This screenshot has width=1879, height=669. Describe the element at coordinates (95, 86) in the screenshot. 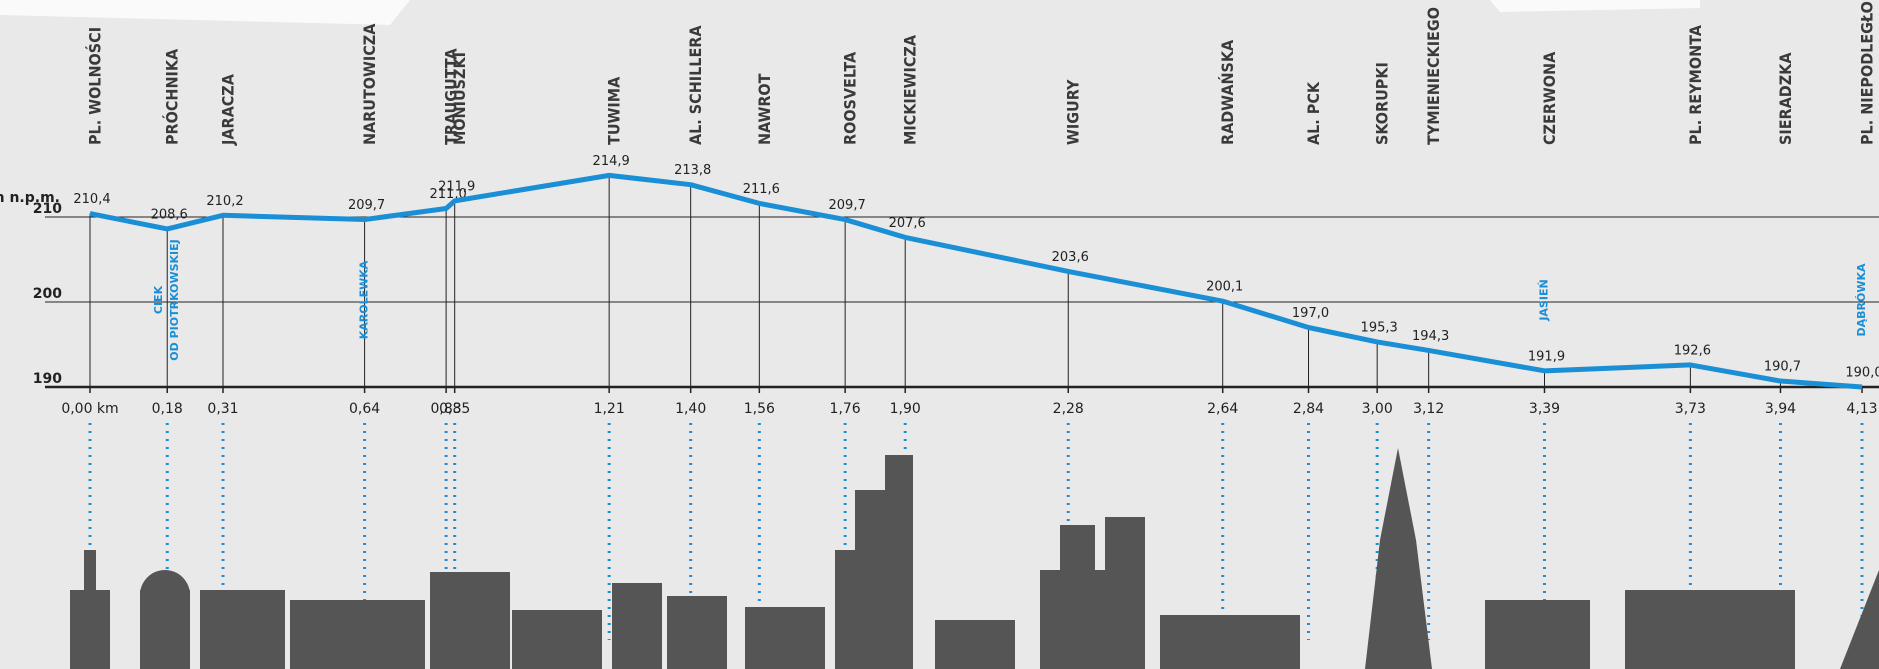

I see `street-name: PL. WOLNOŚCI` at that location.